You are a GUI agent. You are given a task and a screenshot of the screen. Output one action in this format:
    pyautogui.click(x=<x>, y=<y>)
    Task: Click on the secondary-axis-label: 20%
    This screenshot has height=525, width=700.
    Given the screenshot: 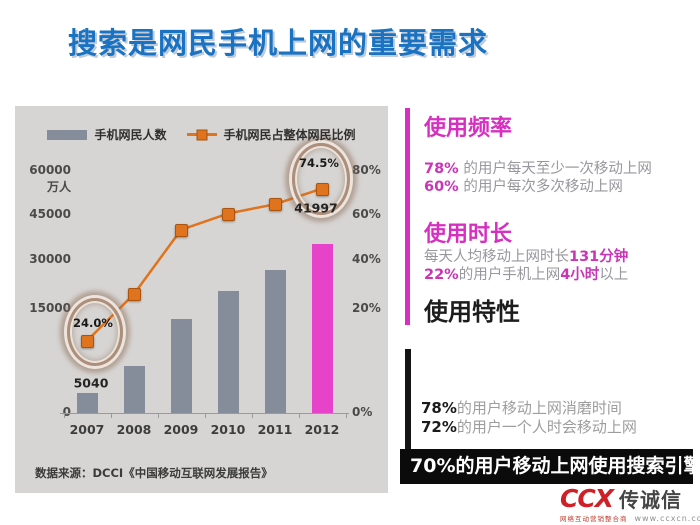 What is the action you would take?
    pyautogui.click(x=366, y=307)
    